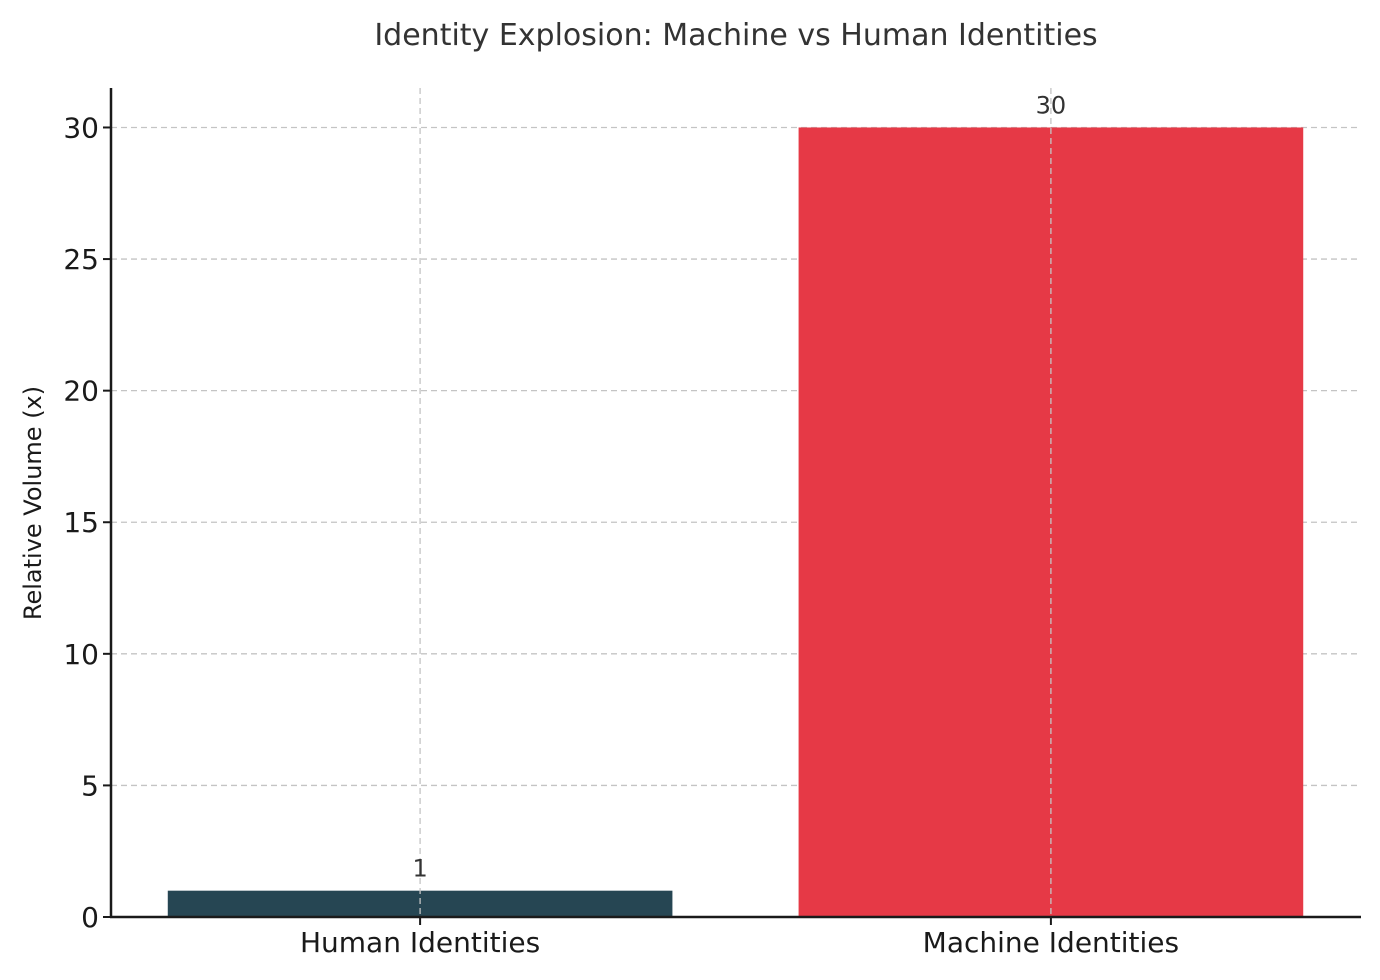 The height and width of the screenshot is (980, 1380). What do you see at coordinates (33, 503) in the screenshot?
I see `y-axis-label: Relative Volume (x)` at bounding box center [33, 503].